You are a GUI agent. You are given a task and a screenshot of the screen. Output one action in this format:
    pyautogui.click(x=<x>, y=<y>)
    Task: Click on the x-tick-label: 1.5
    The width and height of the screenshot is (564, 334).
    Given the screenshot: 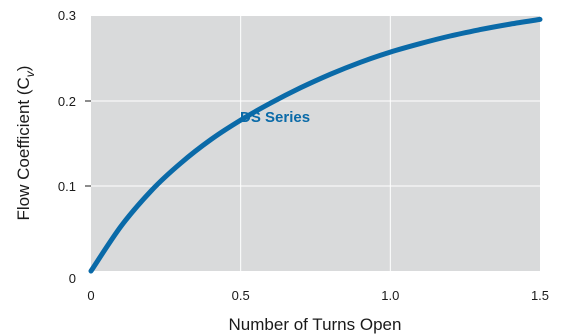 What is the action you would take?
    pyautogui.click(x=540, y=295)
    